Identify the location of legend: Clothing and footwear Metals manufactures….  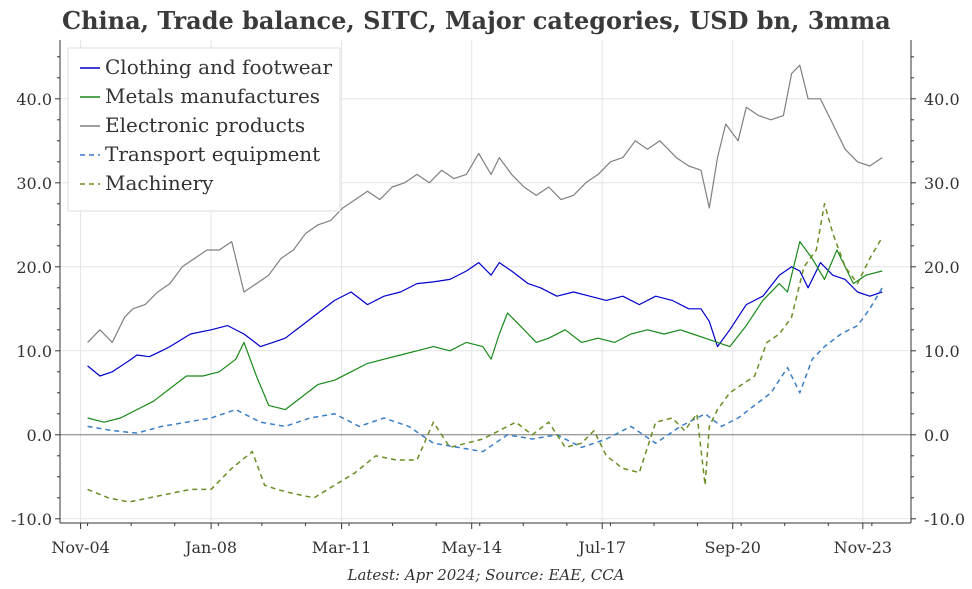
(204, 129).